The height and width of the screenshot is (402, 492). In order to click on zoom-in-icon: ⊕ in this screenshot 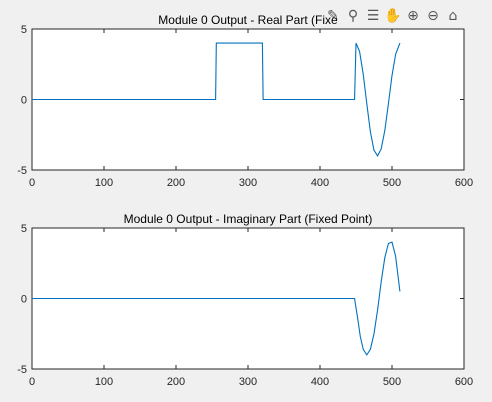, I will do `click(413, 16)`.